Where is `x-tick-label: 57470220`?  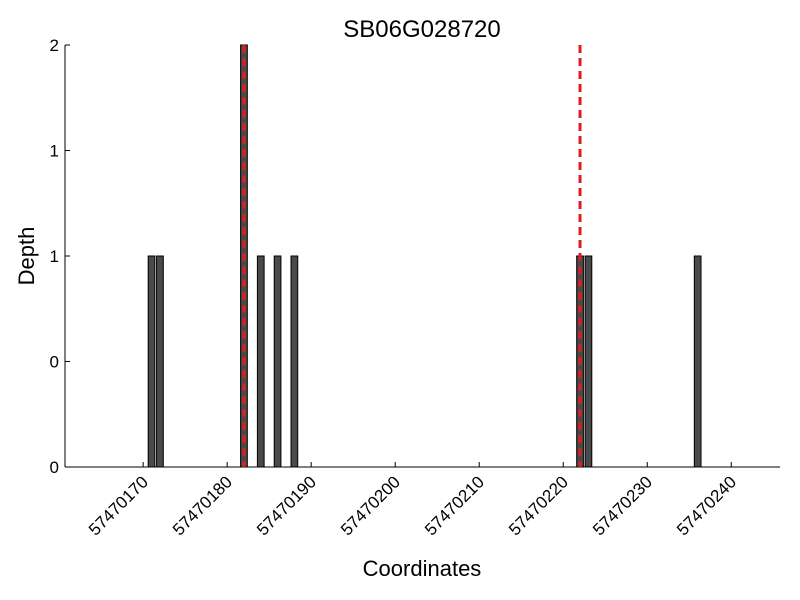
x-tick-label: 57470220 is located at coordinates (538, 505).